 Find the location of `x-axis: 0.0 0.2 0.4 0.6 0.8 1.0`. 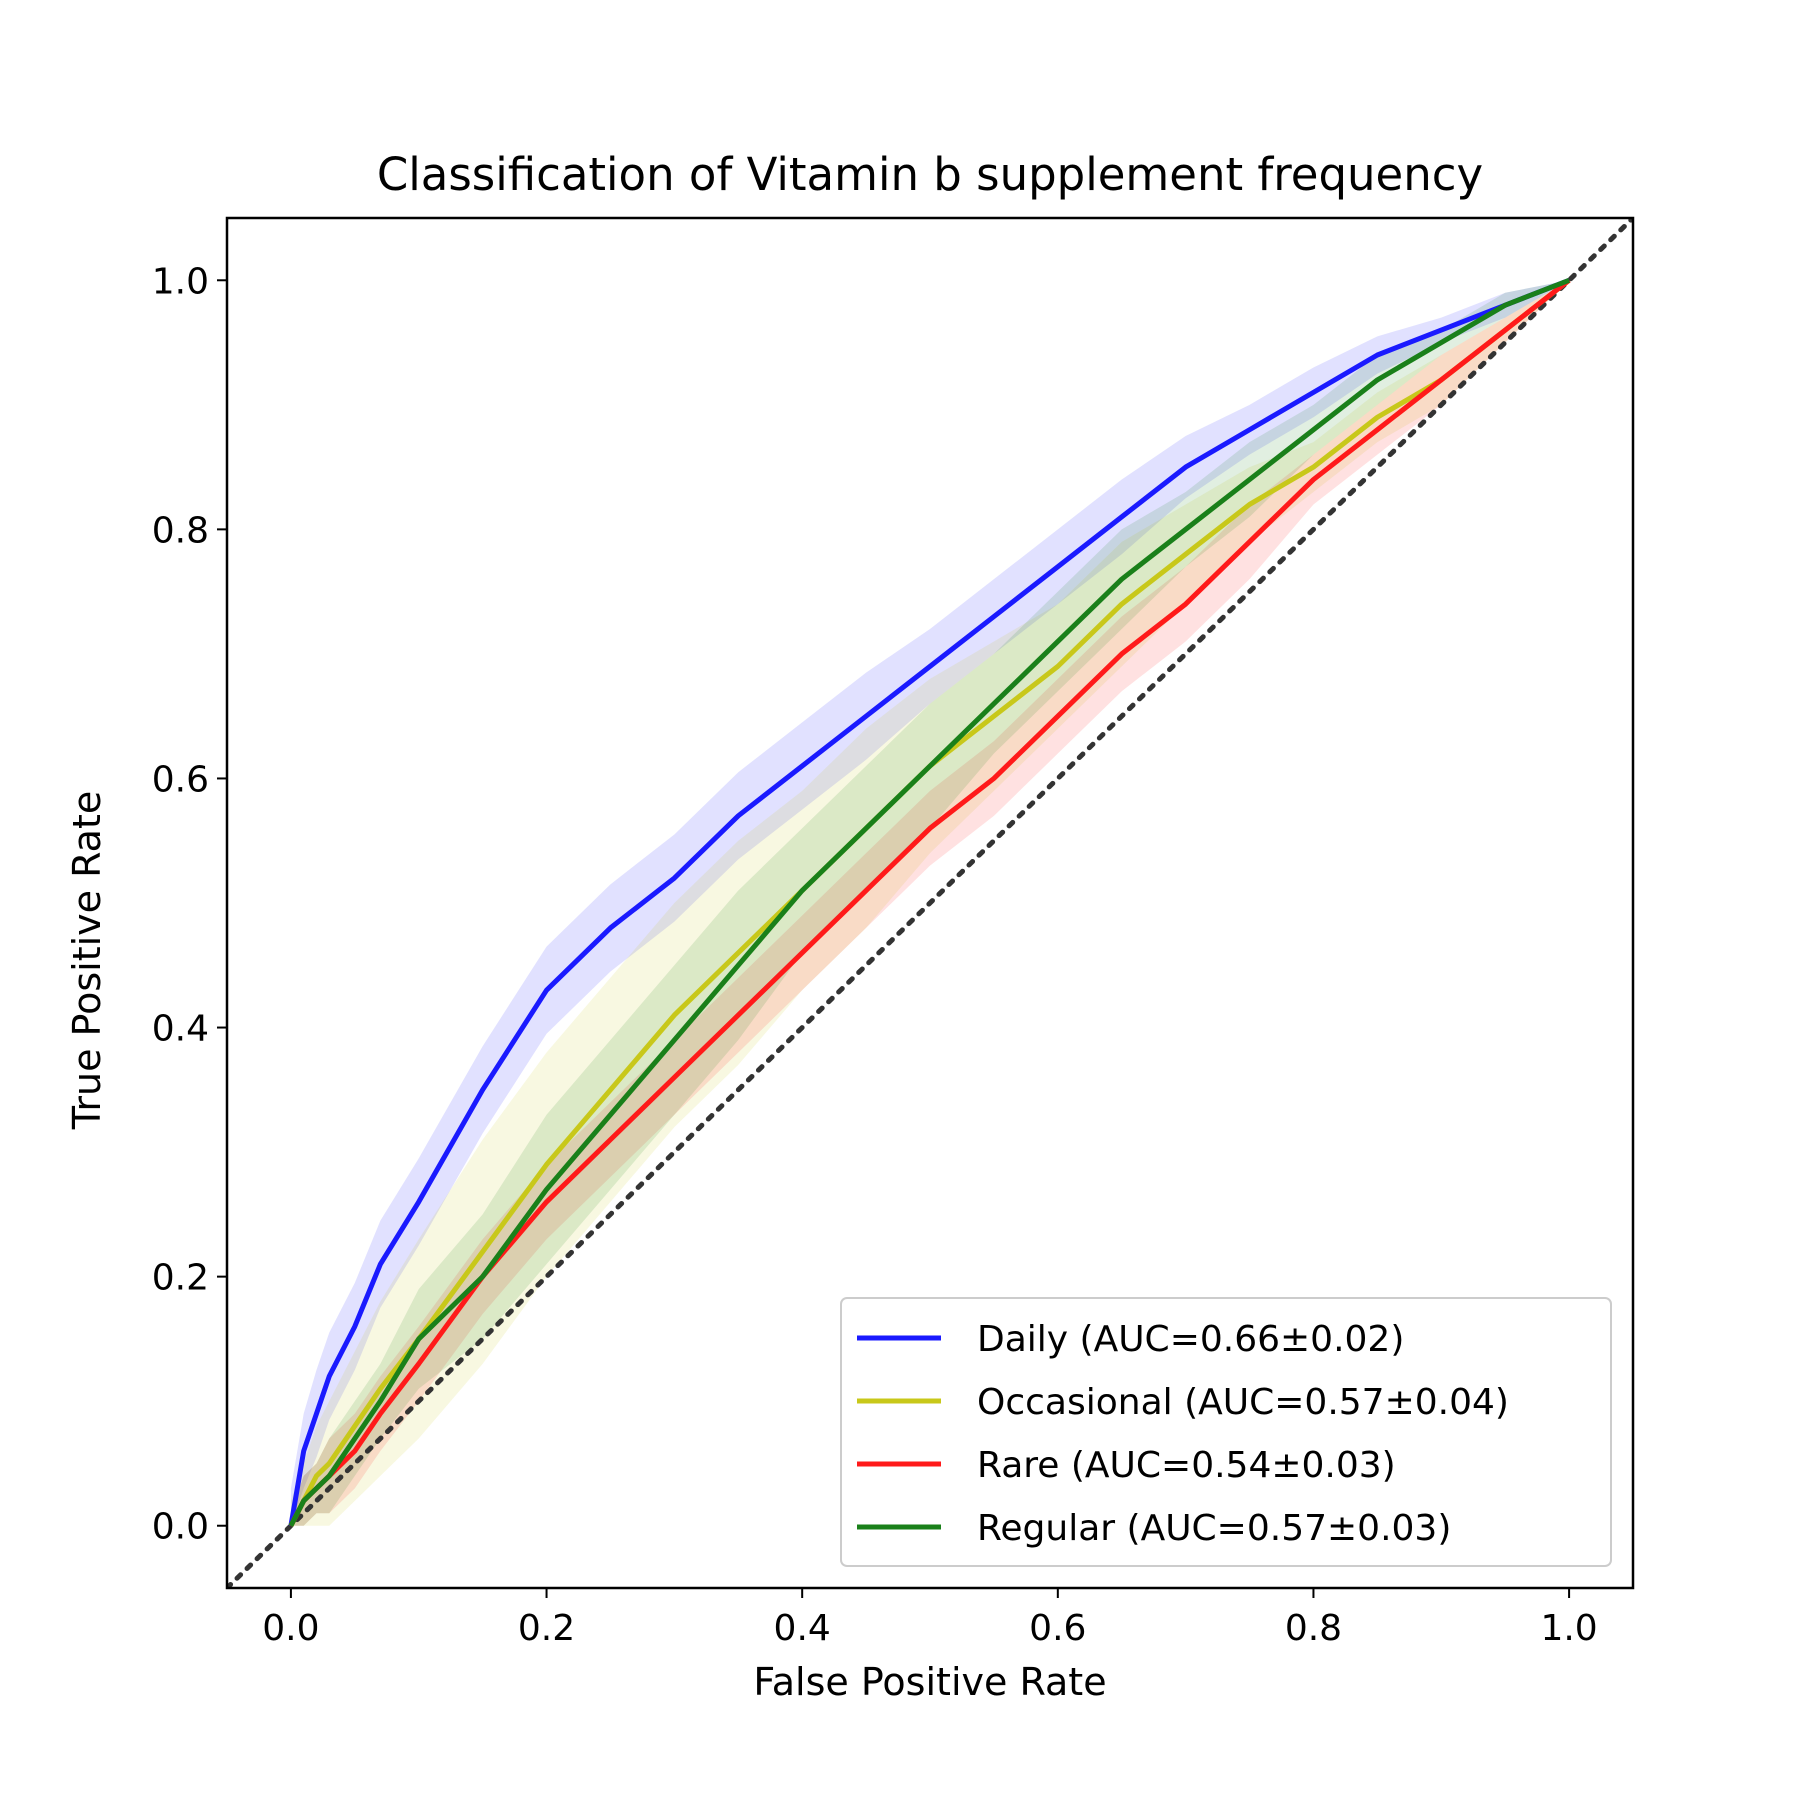

x-axis: 0.0 0.2 0.4 0.6 0.8 1.0 is located at coordinates (930, 1618).